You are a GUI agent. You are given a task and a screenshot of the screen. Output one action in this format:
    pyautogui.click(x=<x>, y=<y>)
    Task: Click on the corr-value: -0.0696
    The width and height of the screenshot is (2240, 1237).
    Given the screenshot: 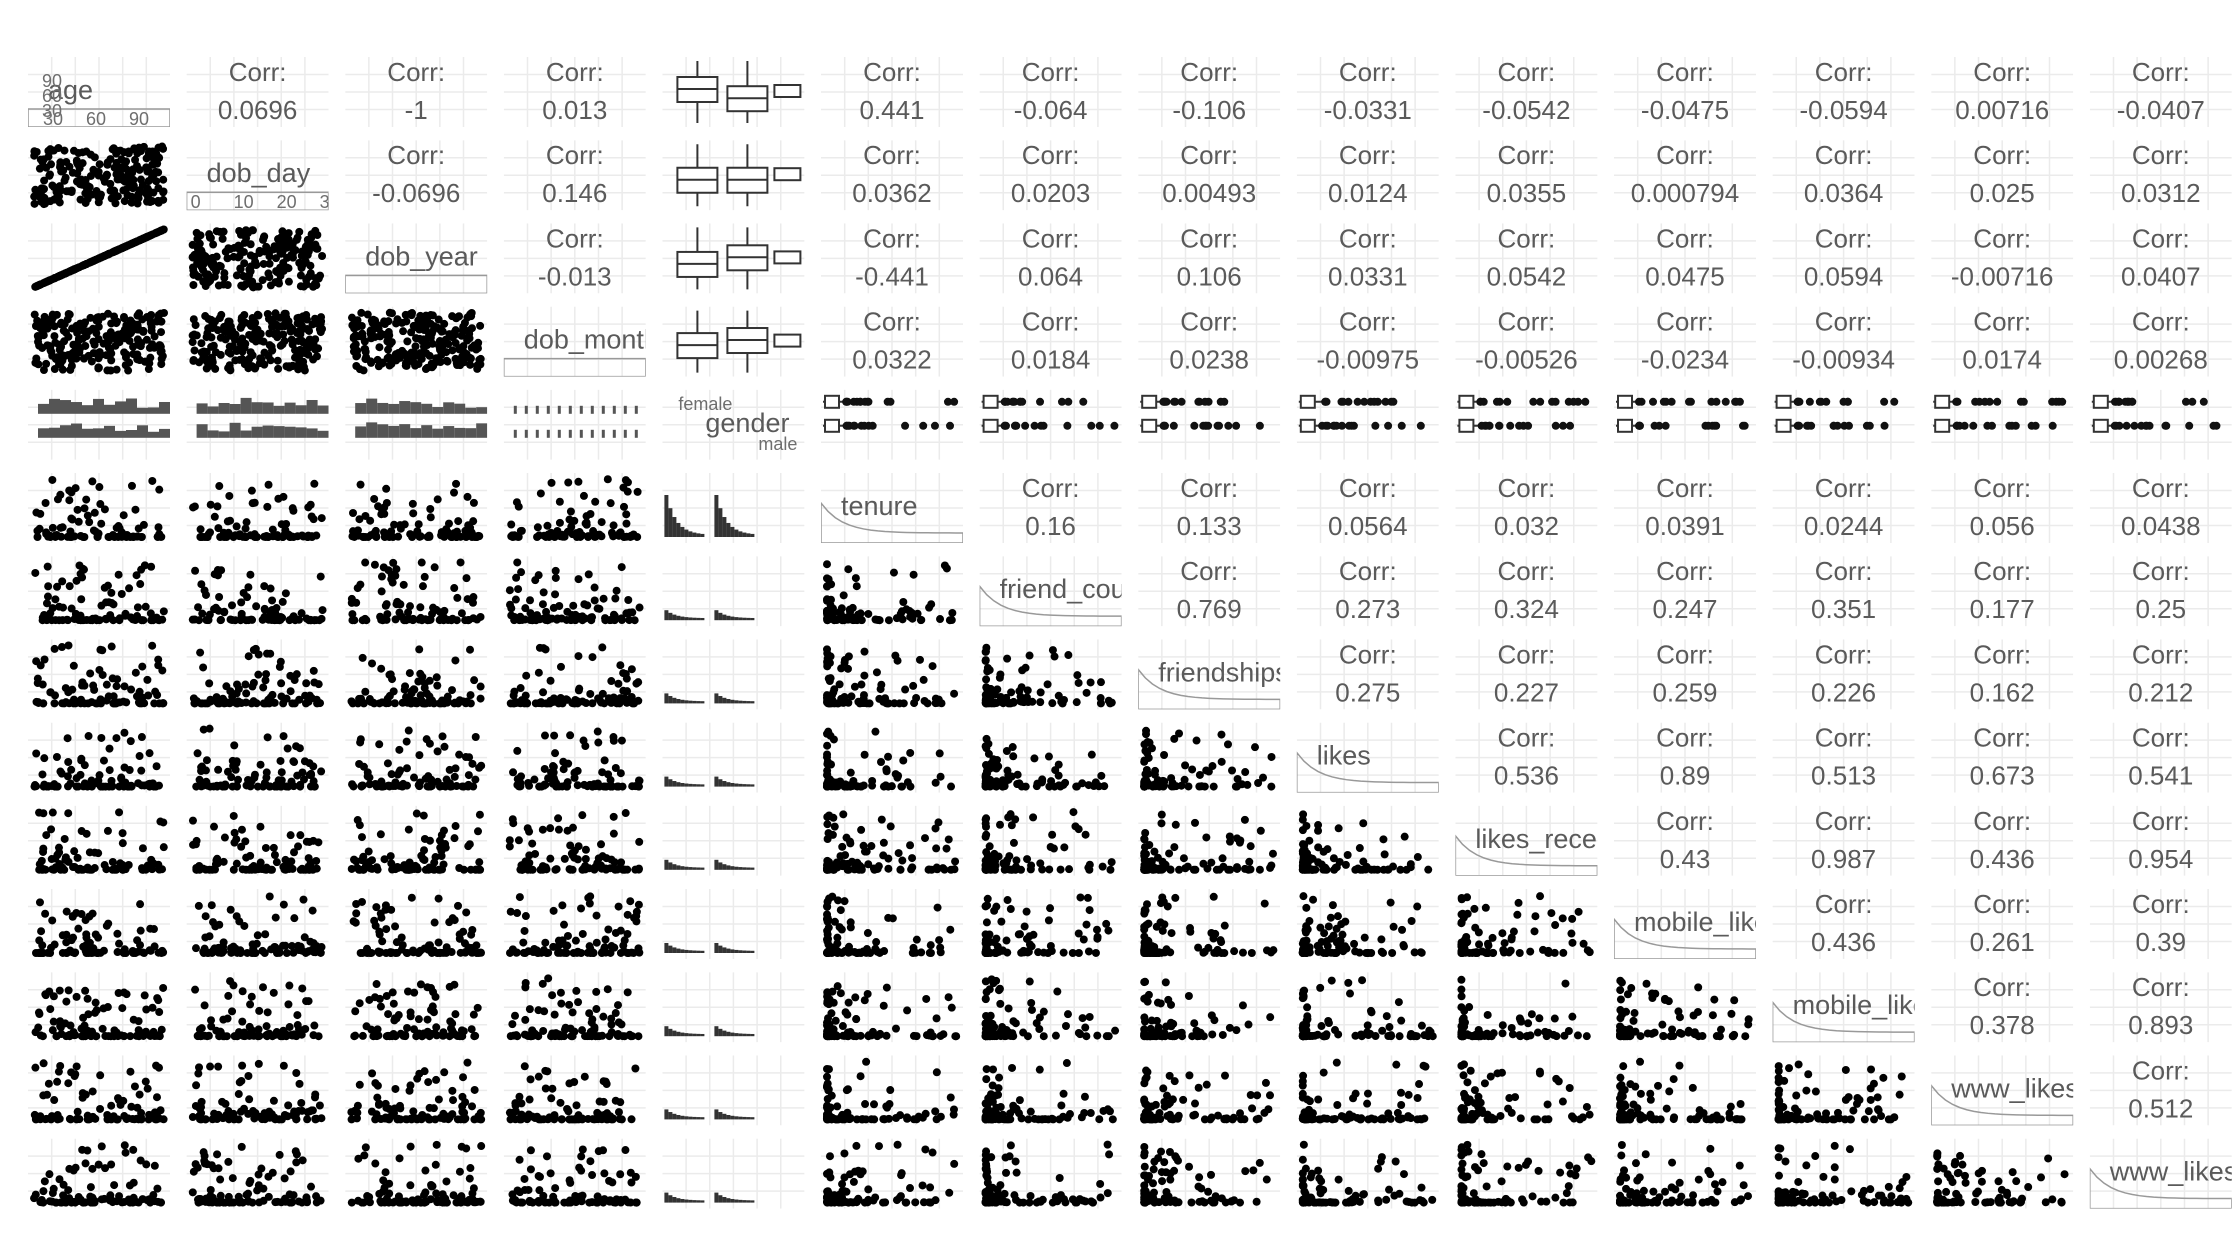 What is the action you would take?
    pyautogui.click(x=416, y=193)
    